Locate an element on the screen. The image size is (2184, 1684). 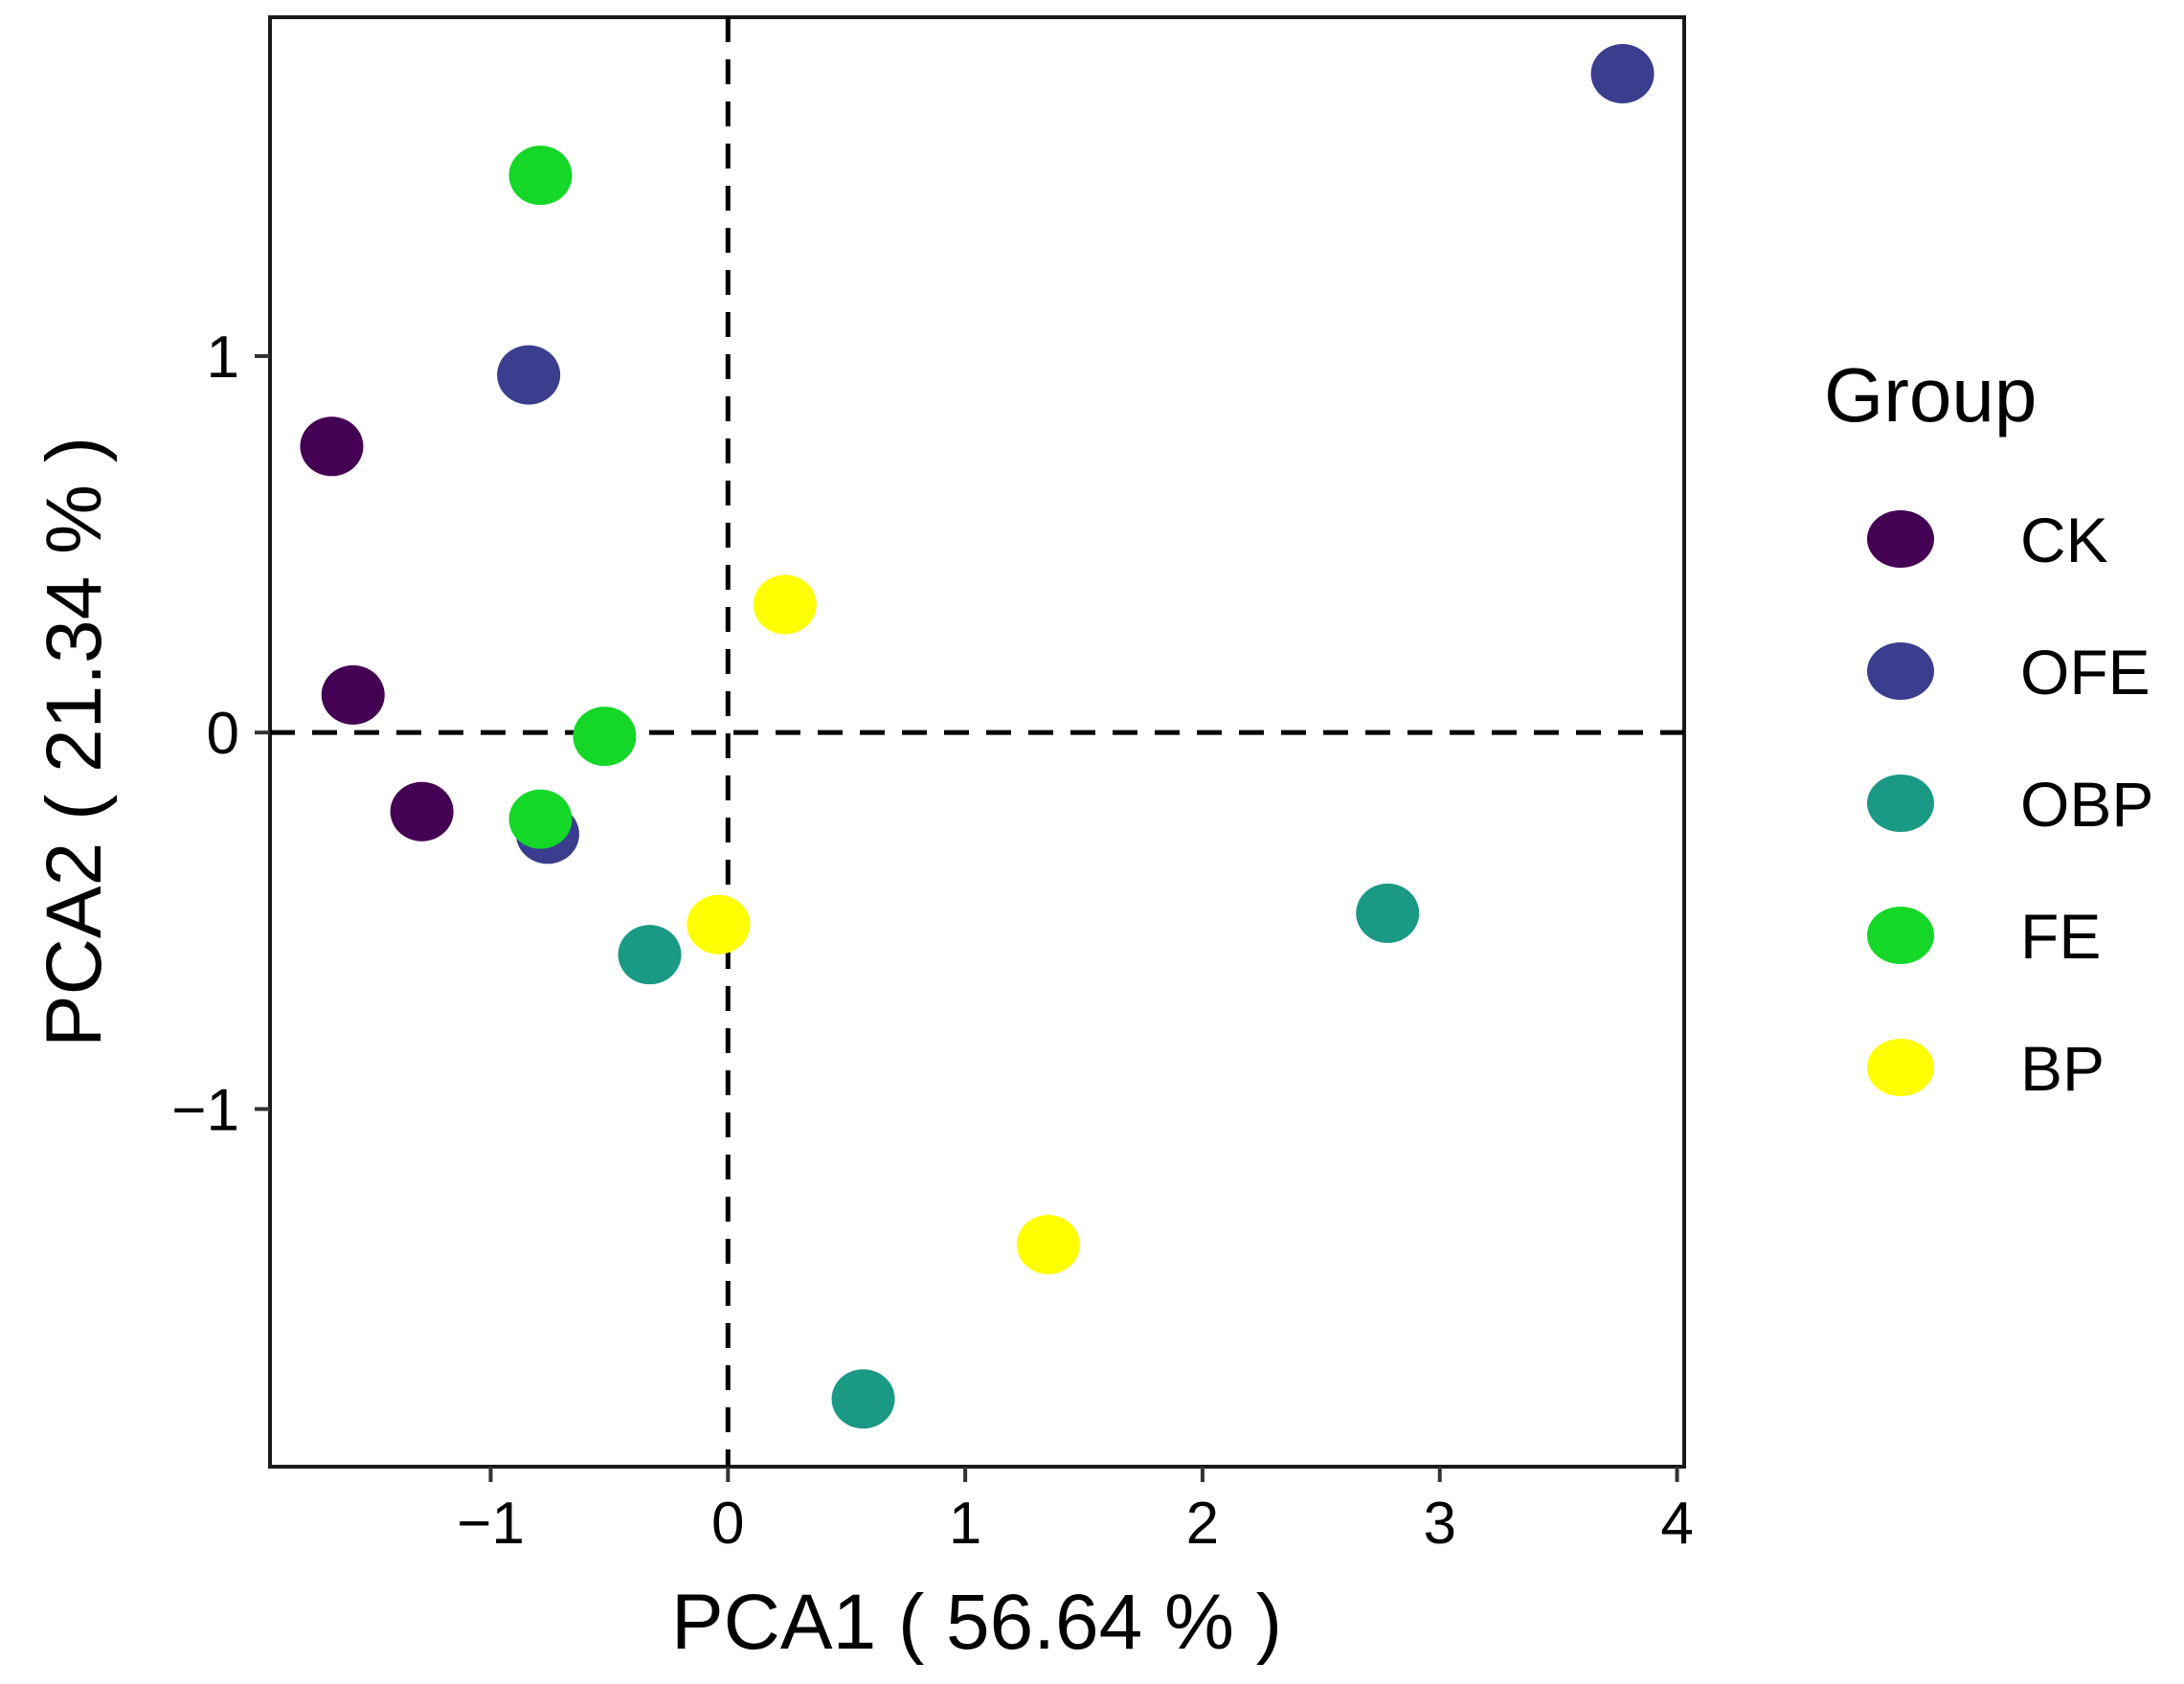
y-axis: −1 0 1 is located at coordinates (221, 734).